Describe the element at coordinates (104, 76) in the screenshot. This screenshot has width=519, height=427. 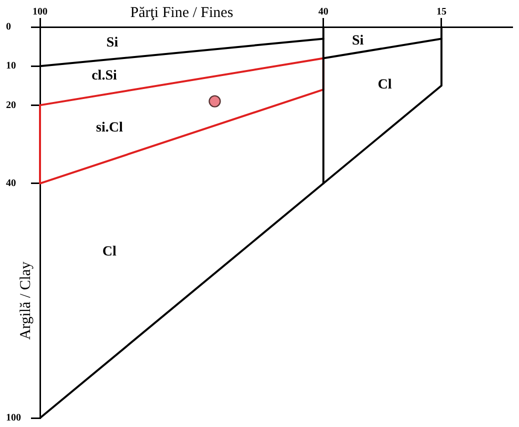
I see `annotation: cl.Si` at that location.